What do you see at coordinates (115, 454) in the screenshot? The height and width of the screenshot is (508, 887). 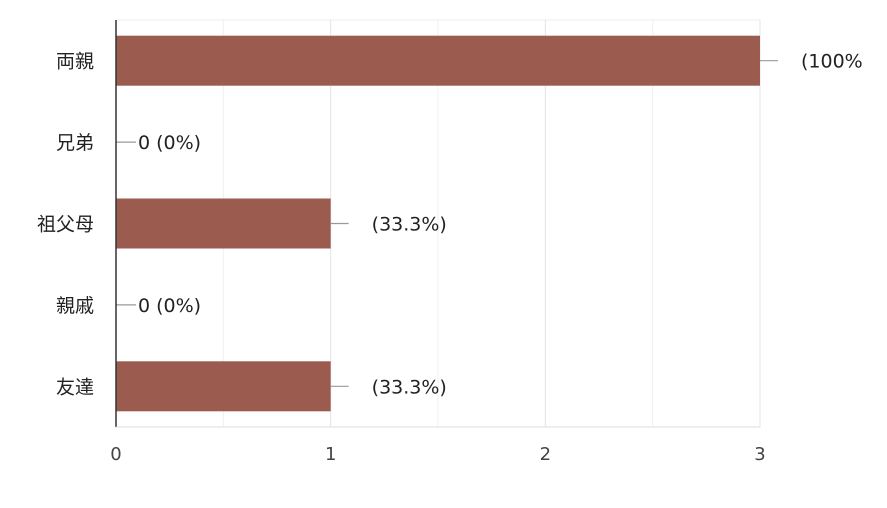 I see `x-tick-label: 0` at bounding box center [115, 454].